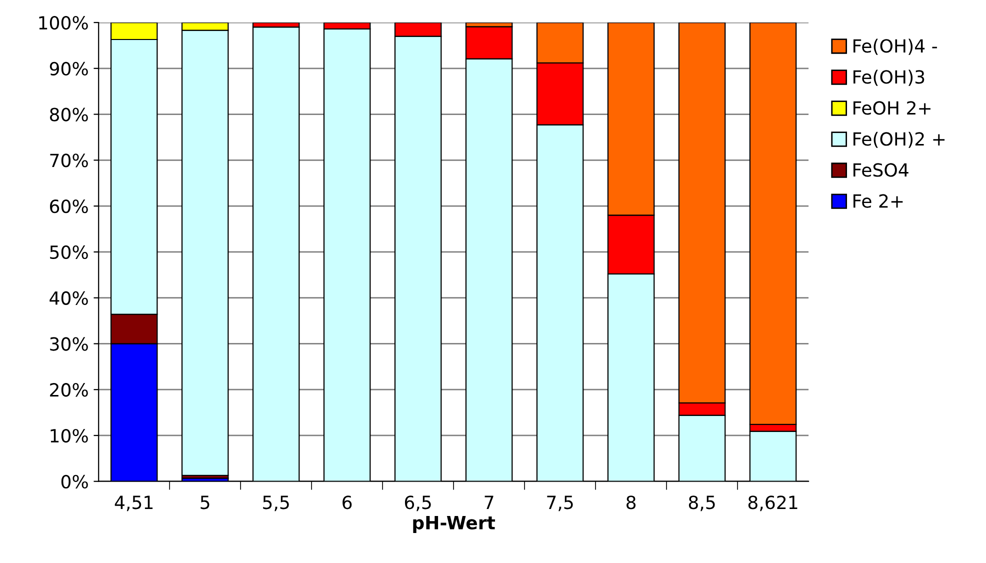 This screenshot has width=986, height=563. I want to click on y-tick-label: 70%, so click(69, 161).